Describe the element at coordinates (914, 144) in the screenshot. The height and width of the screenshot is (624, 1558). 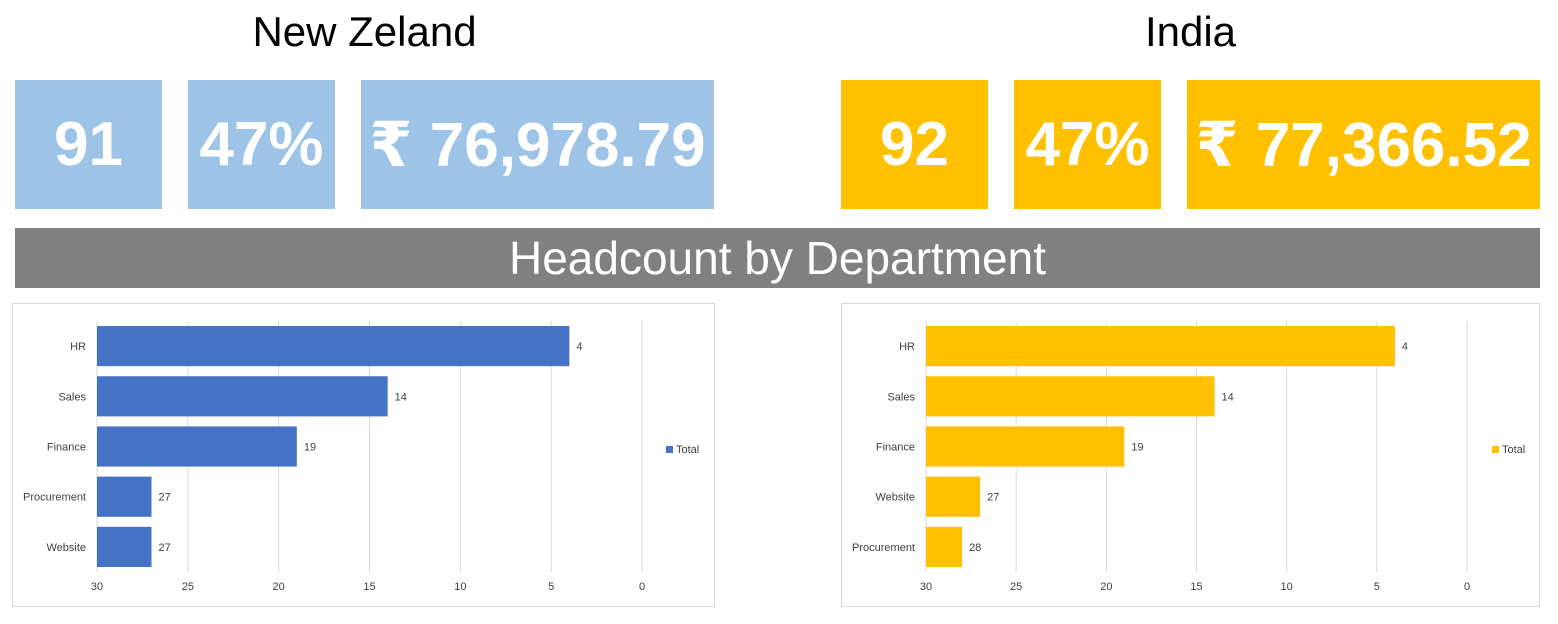
I see `kpi-headcount-india: 92` at that location.